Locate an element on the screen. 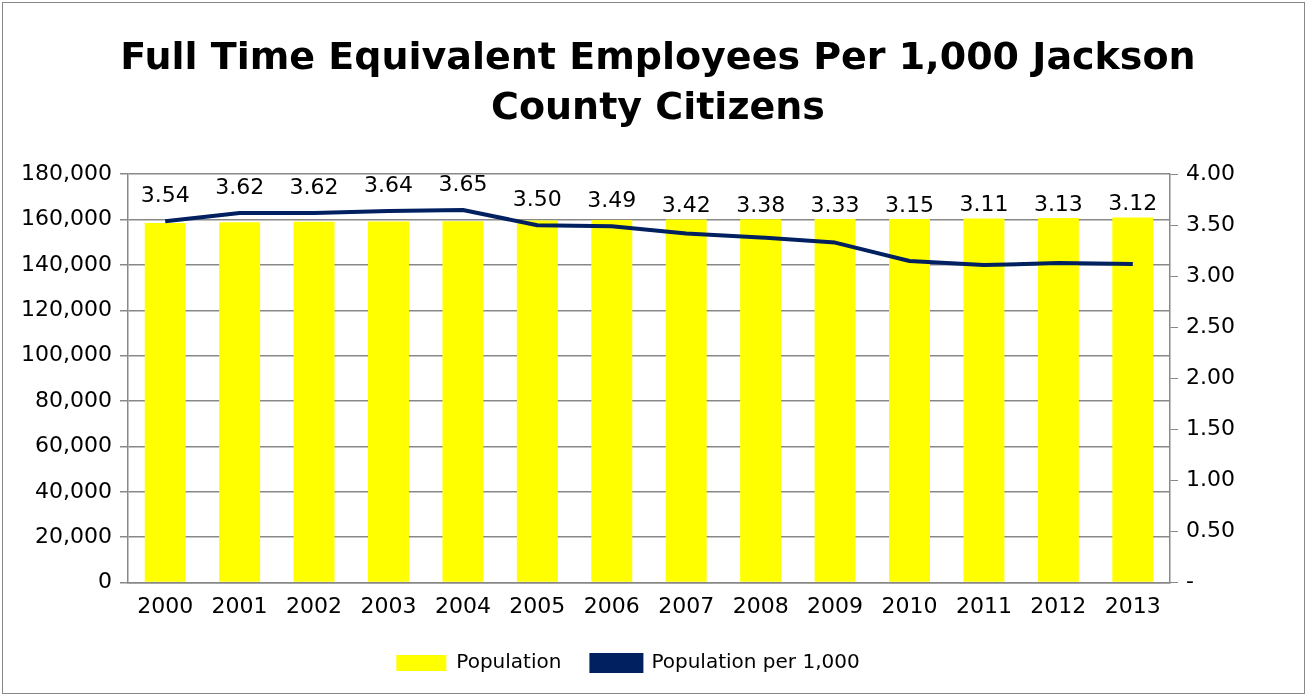 Image resolution: width=1309 pixels, height=698 pixels. x-tick-label: 2004 is located at coordinates (462, 605).